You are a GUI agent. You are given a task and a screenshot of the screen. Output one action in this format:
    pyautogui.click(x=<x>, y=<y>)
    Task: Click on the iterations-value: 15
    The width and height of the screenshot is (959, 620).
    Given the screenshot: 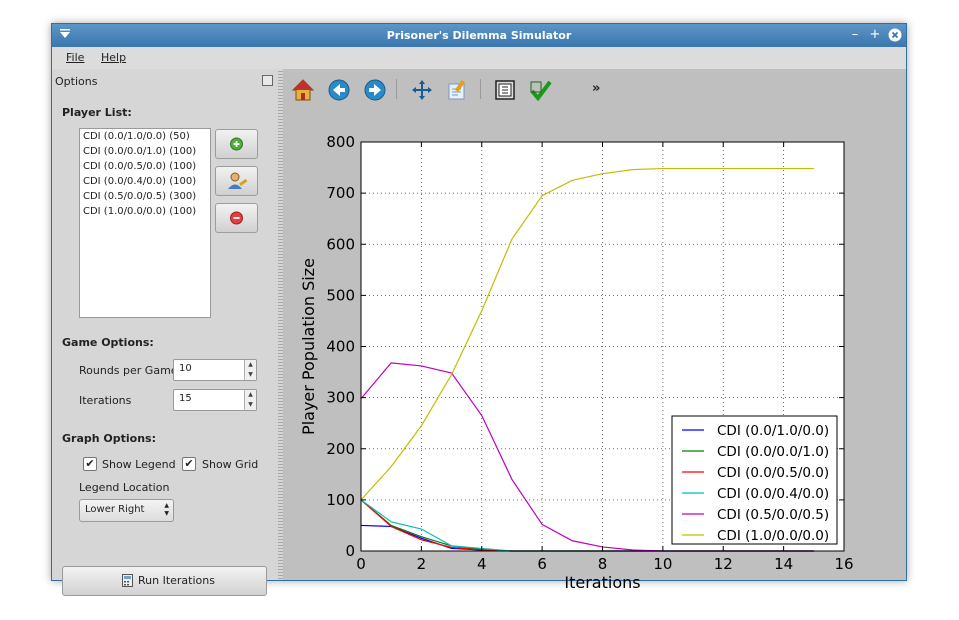 What is the action you would take?
    pyautogui.click(x=185, y=398)
    